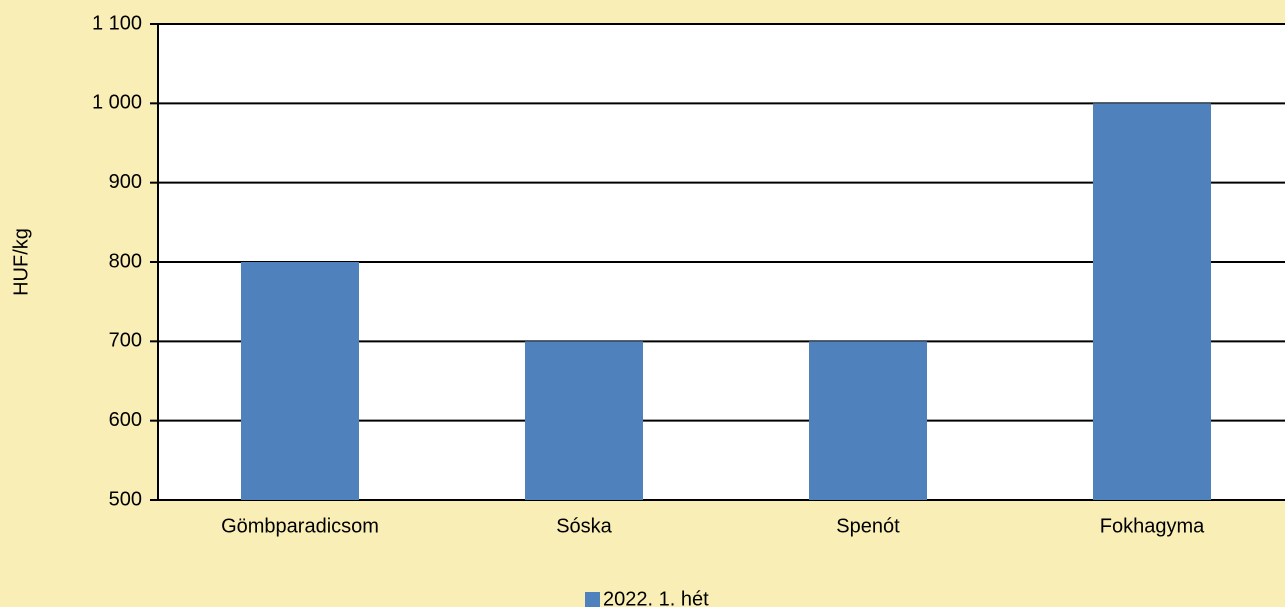  I want to click on y-tick-label: 1 000, so click(117, 103).